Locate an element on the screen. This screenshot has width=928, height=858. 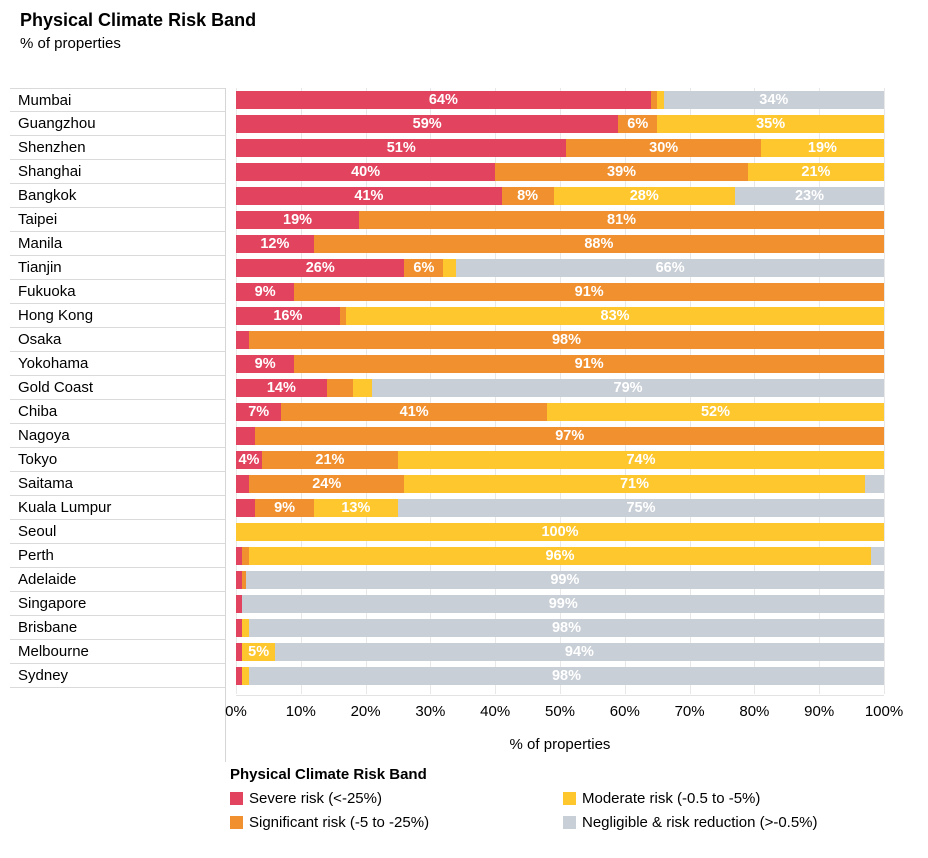
bar-row: Tokyo 4% 21% 74% is located at coordinates (447, 460).